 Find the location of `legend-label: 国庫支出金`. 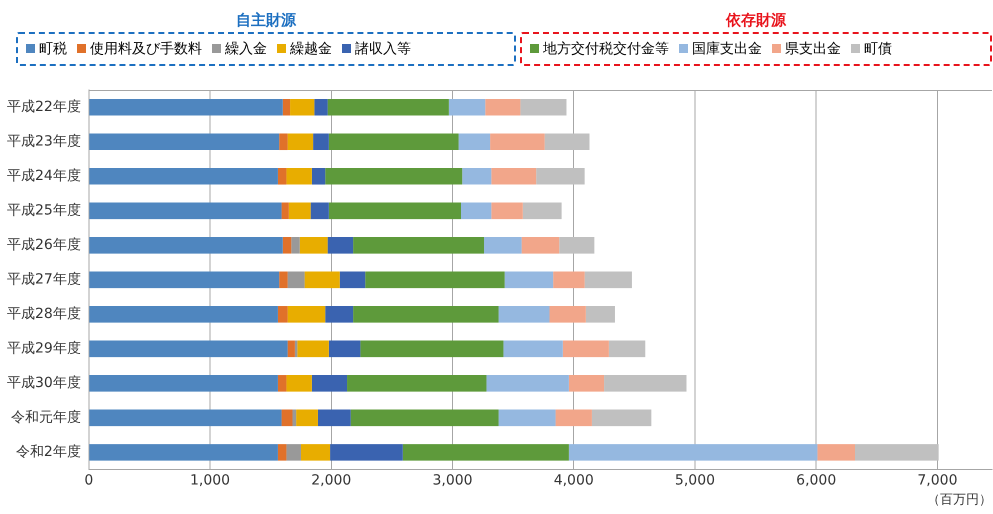

legend-label: 国庫支出金 is located at coordinates (726, 49).